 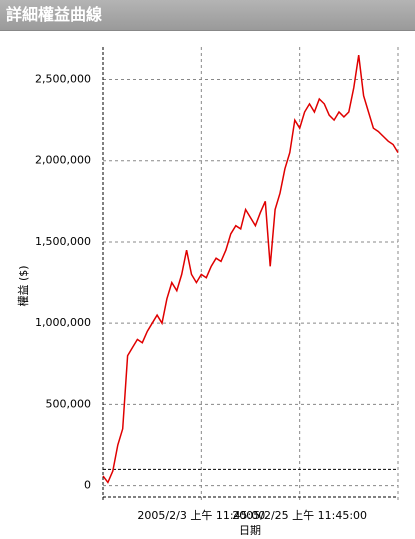 I want to click on y-tick-label: 2,500,000, so click(x=63, y=78).